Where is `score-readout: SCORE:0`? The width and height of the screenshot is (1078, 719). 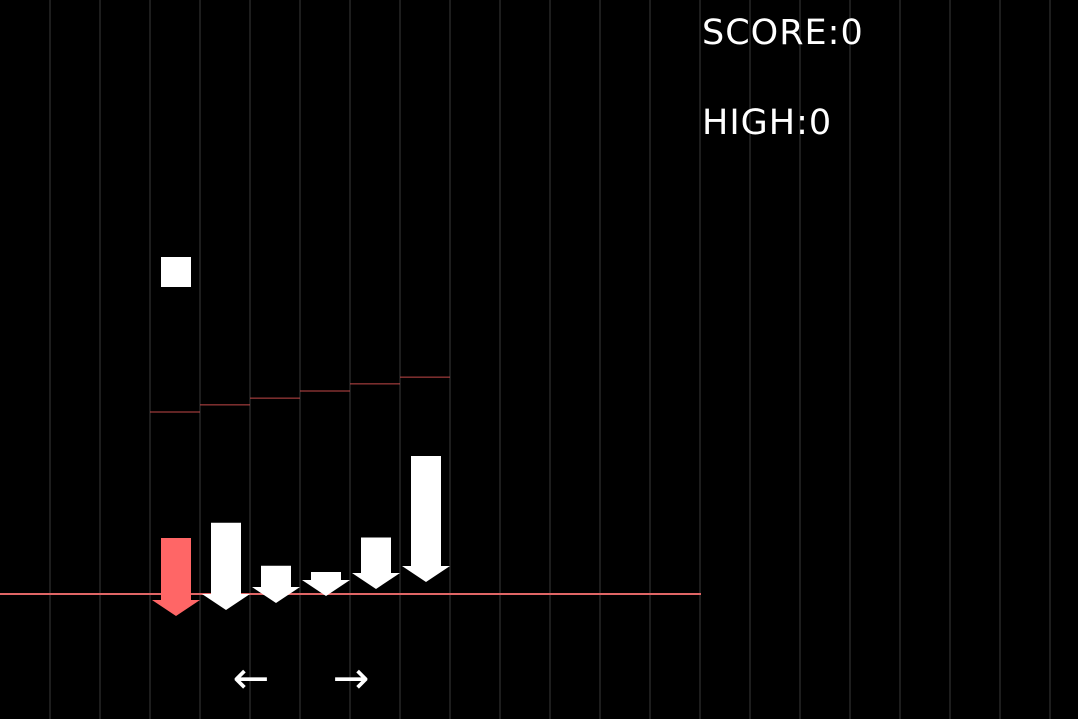 score-readout: SCORE:0 is located at coordinates (783, 33).